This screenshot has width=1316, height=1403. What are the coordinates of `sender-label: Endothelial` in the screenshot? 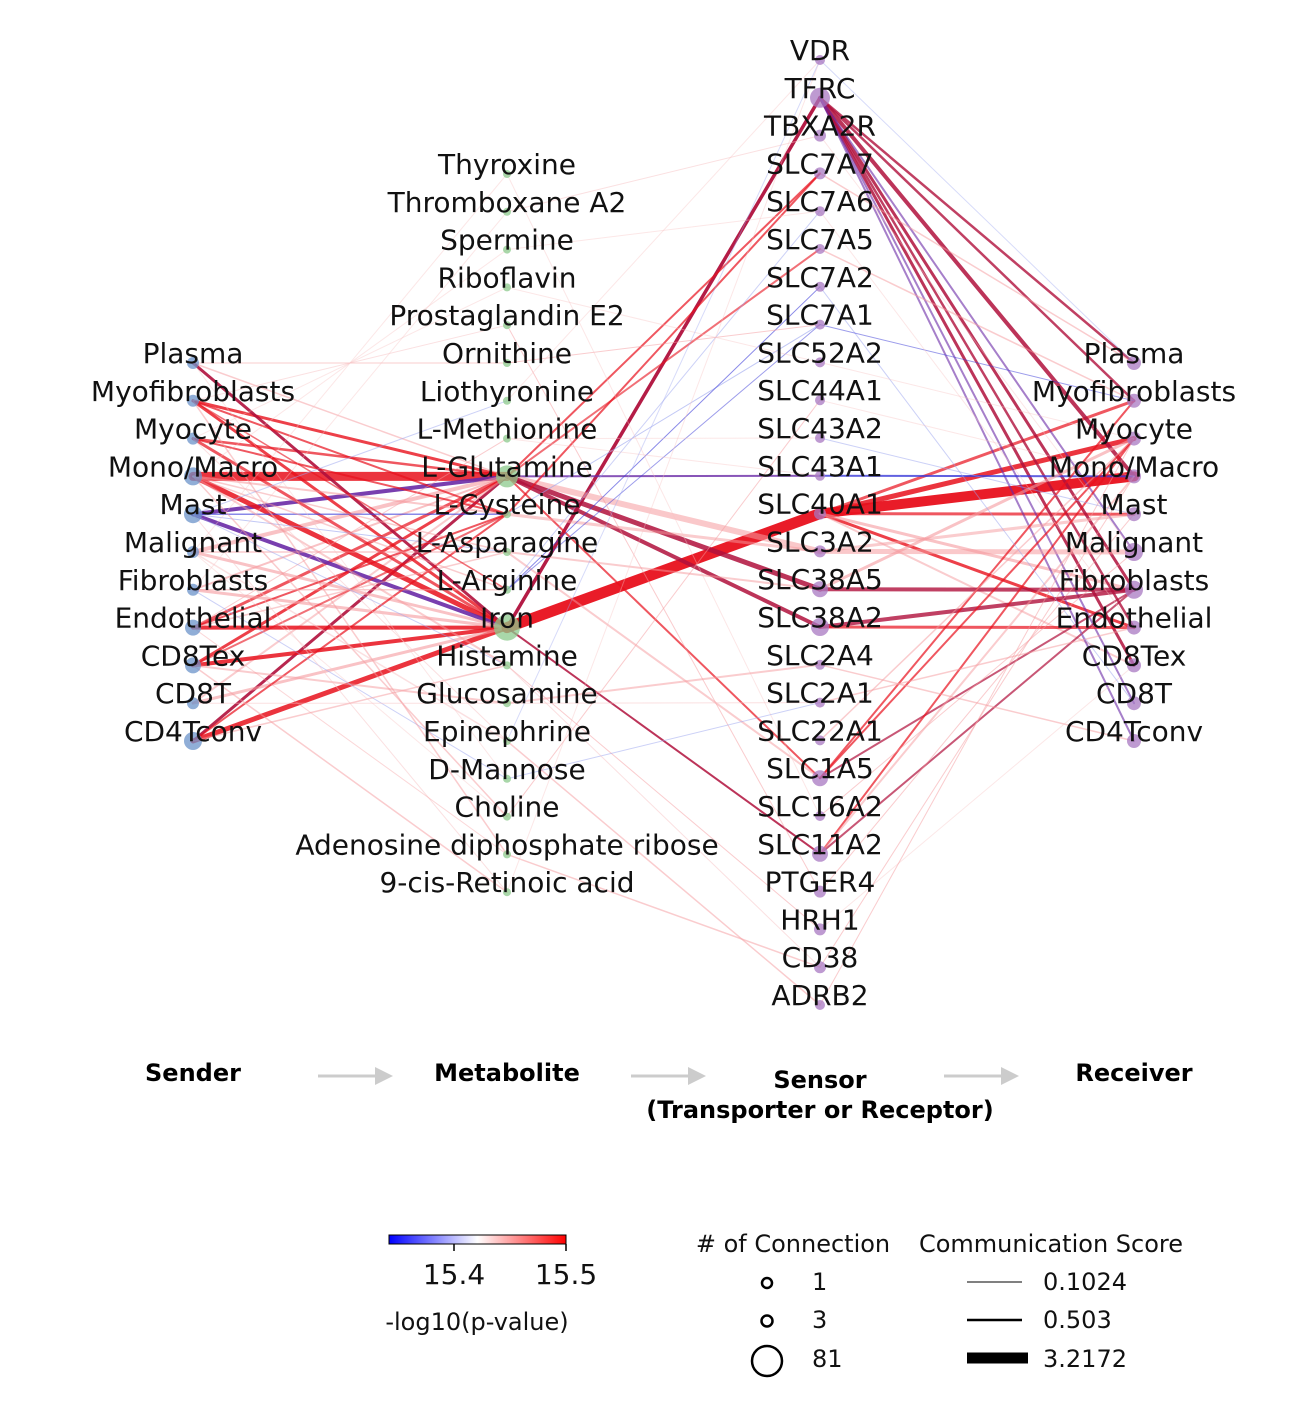 It's located at (193, 618).